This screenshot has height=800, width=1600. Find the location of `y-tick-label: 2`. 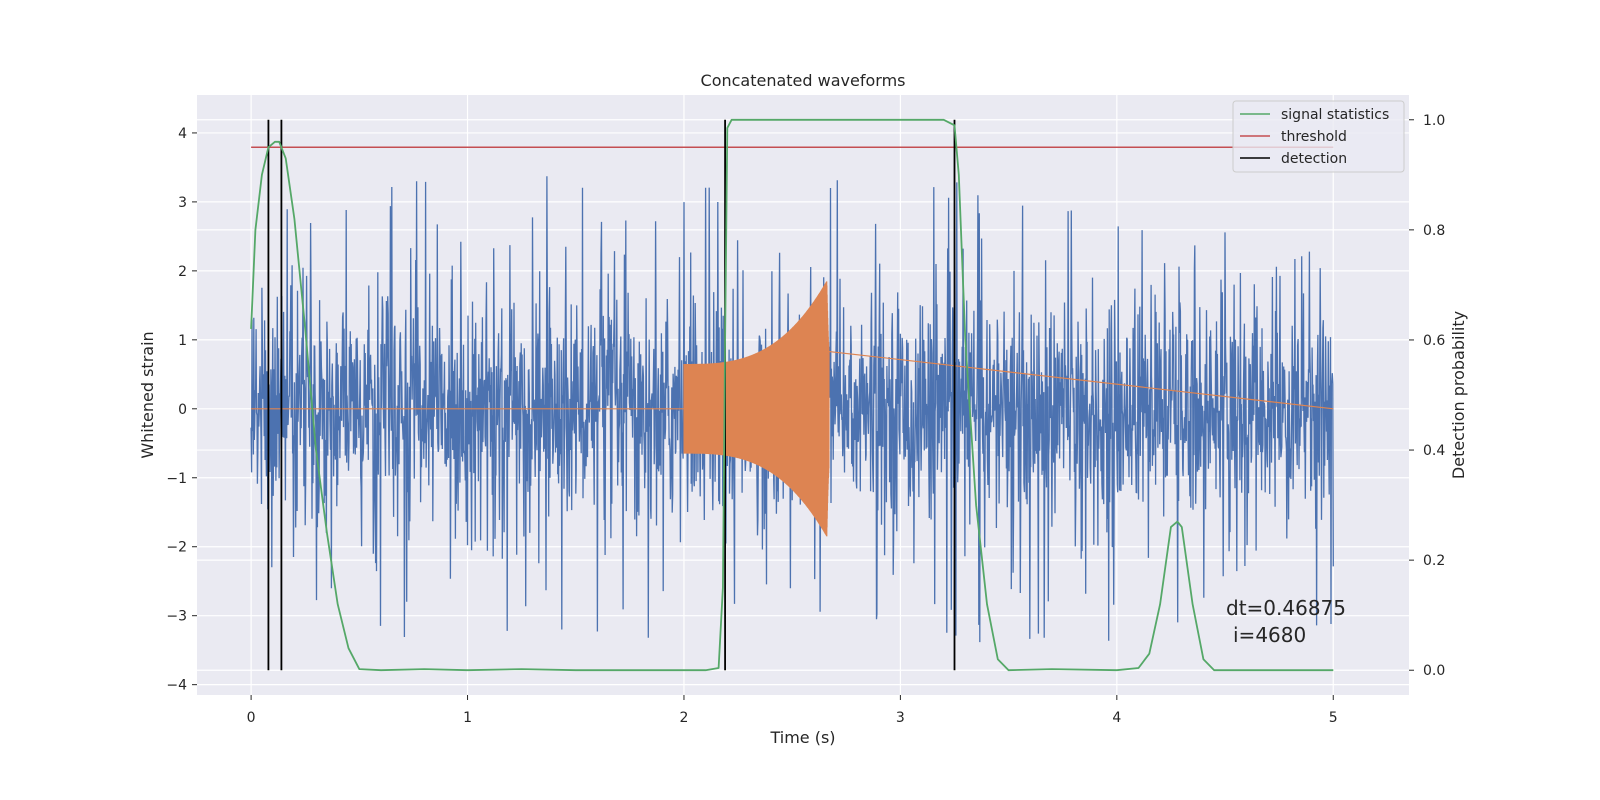

y-tick-label: 2 is located at coordinates (182, 272).